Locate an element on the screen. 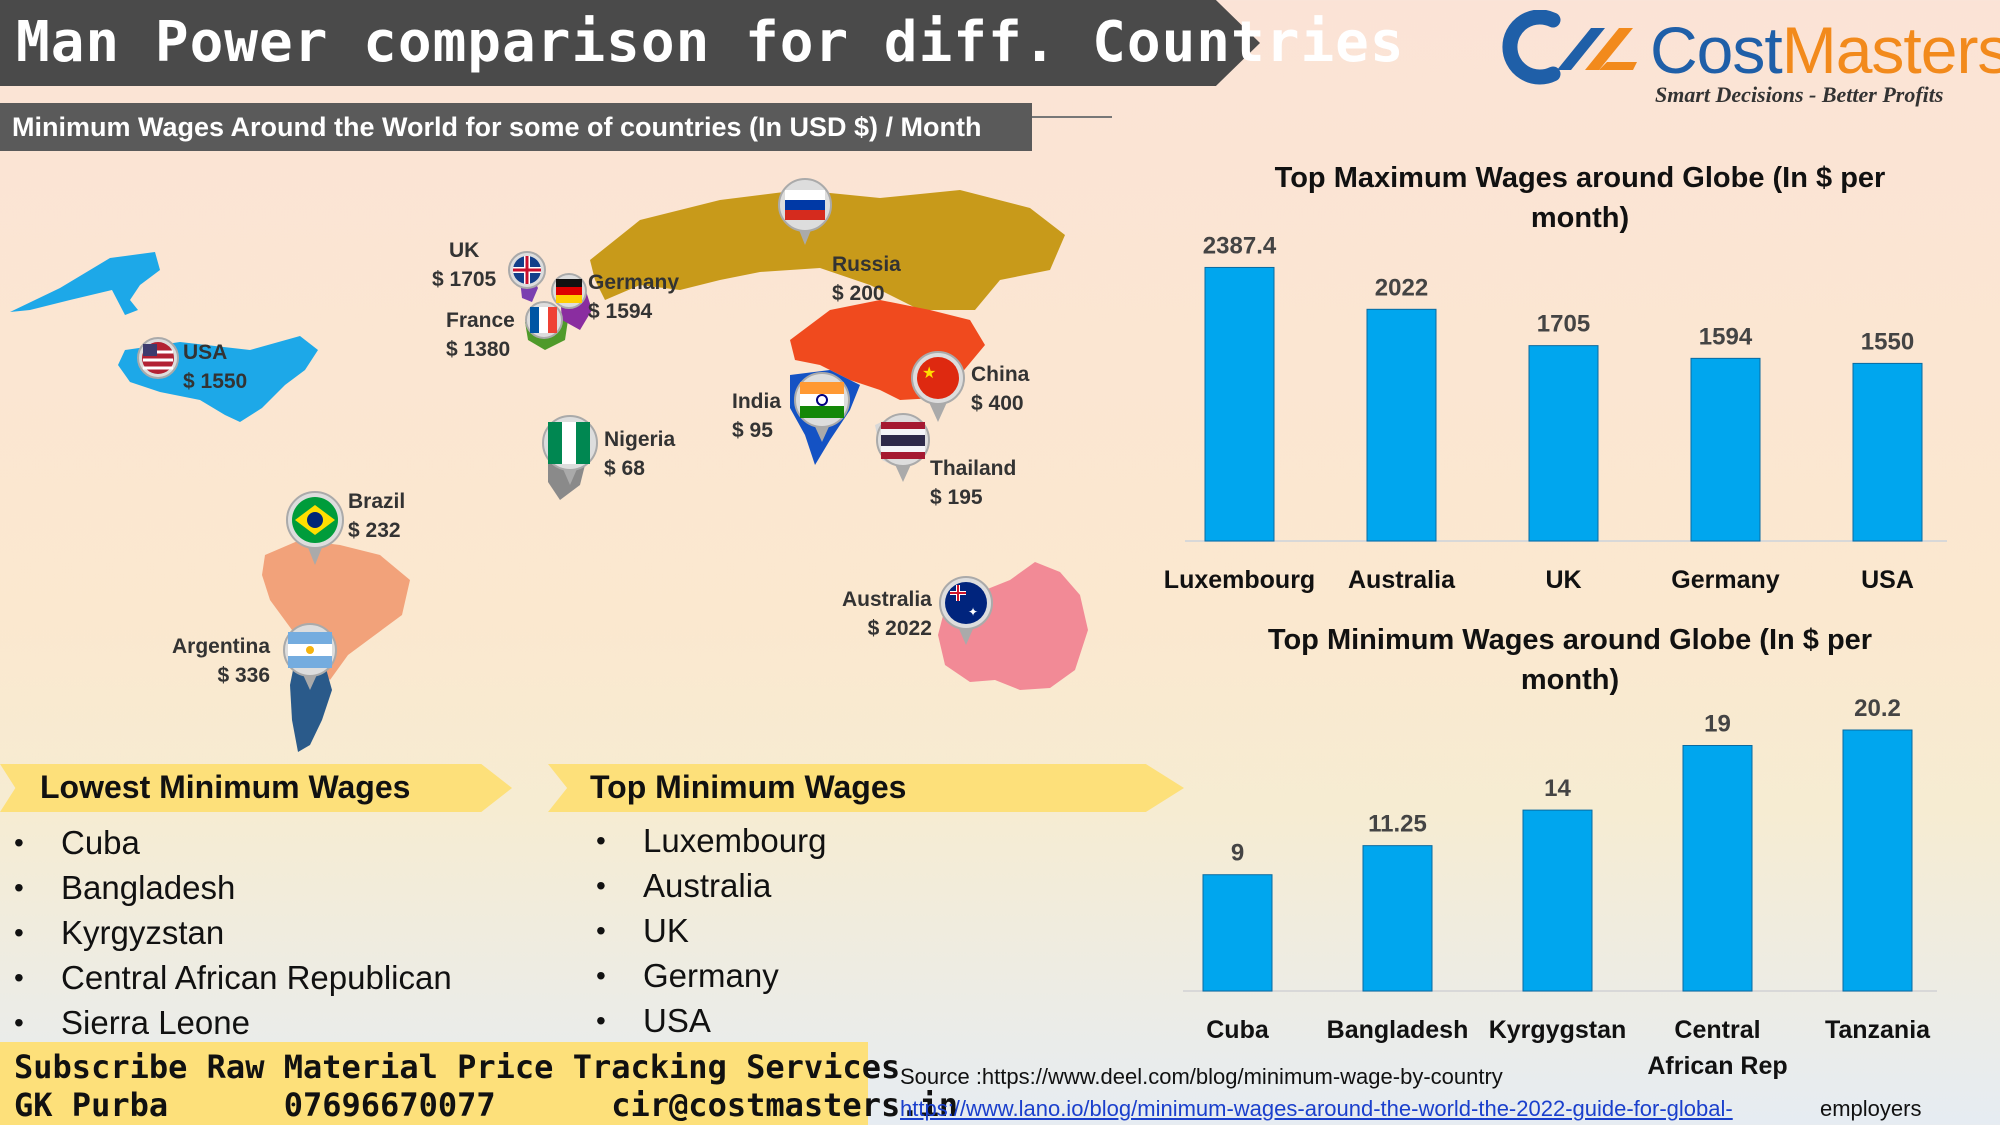 The width and height of the screenshot is (2000, 1125). australia-flag-icon: ✦ is located at coordinates (966, 610).